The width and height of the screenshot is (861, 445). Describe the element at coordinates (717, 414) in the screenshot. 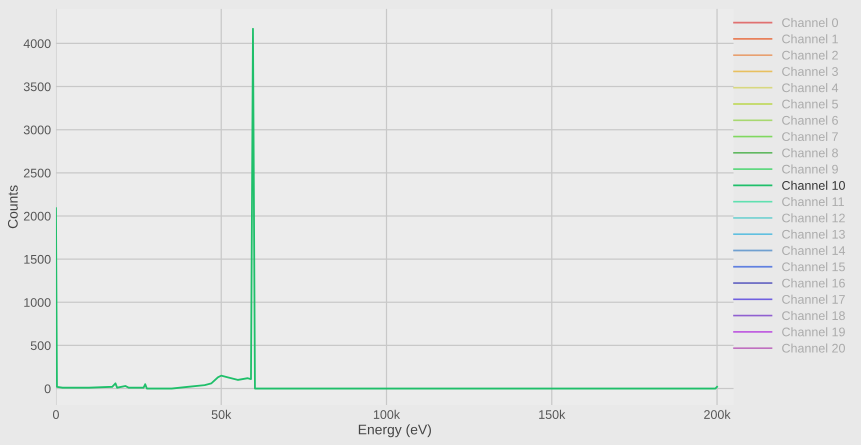

I see `x-tick-label: 200k` at that location.